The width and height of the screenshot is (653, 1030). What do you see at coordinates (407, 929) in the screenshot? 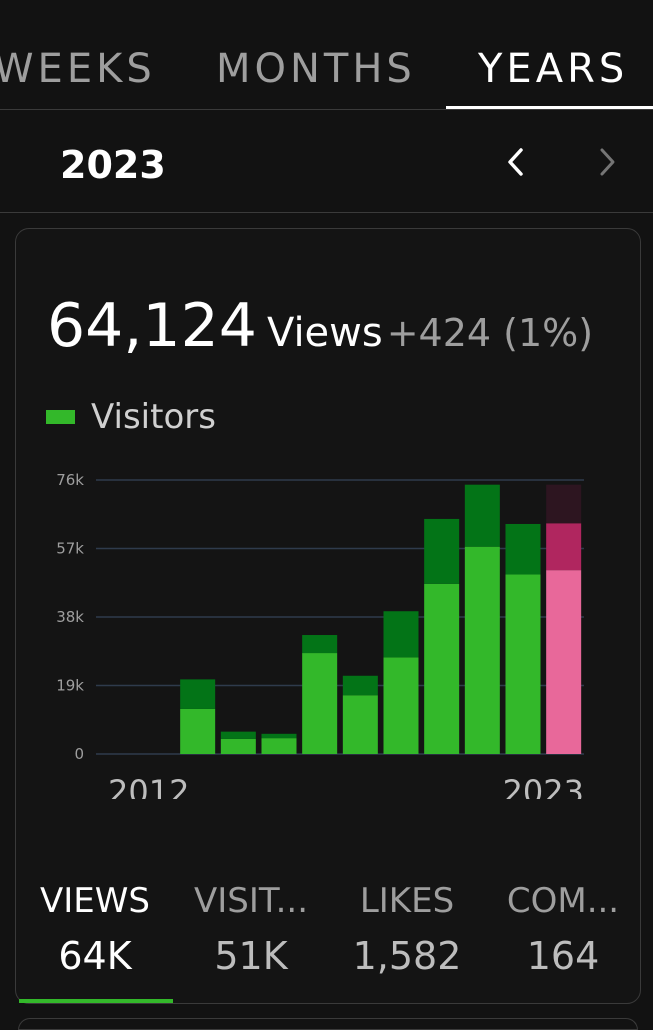
I see `stat-likes: LIKES 1,582` at bounding box center [407, 929].